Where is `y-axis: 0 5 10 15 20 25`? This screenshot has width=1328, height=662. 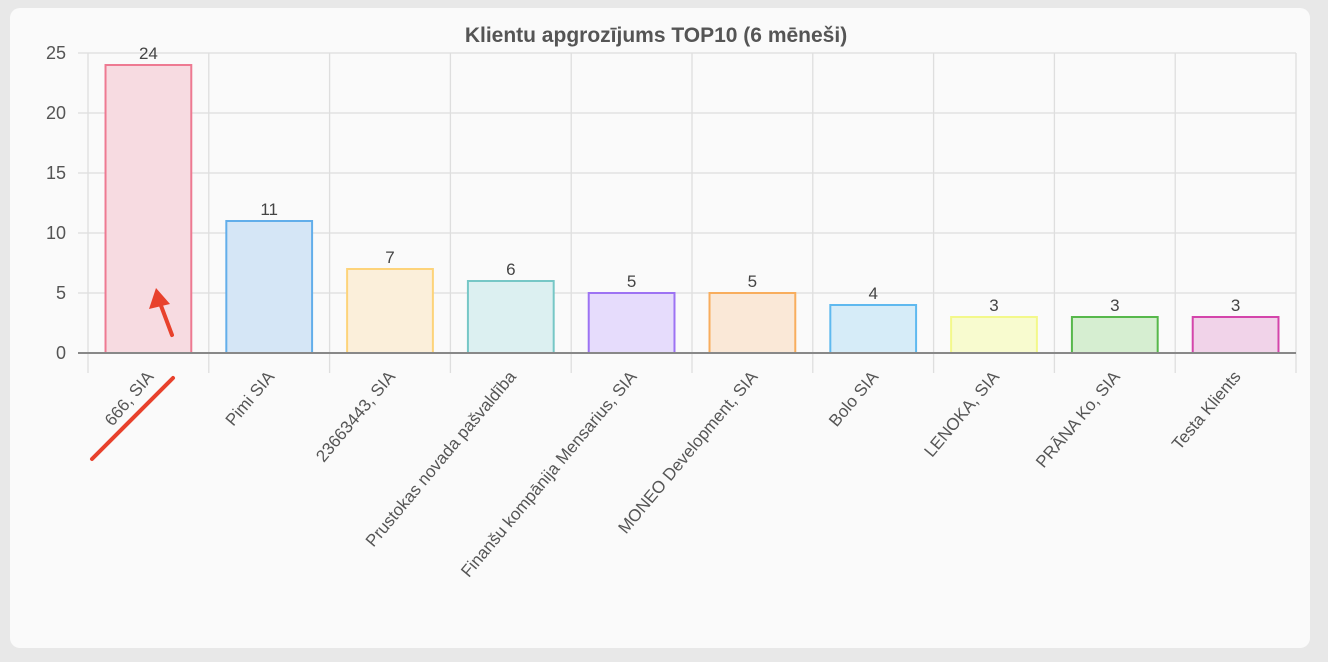
y-axis: 0 5 10 15 20 25 is located at coordinates (56, 203).